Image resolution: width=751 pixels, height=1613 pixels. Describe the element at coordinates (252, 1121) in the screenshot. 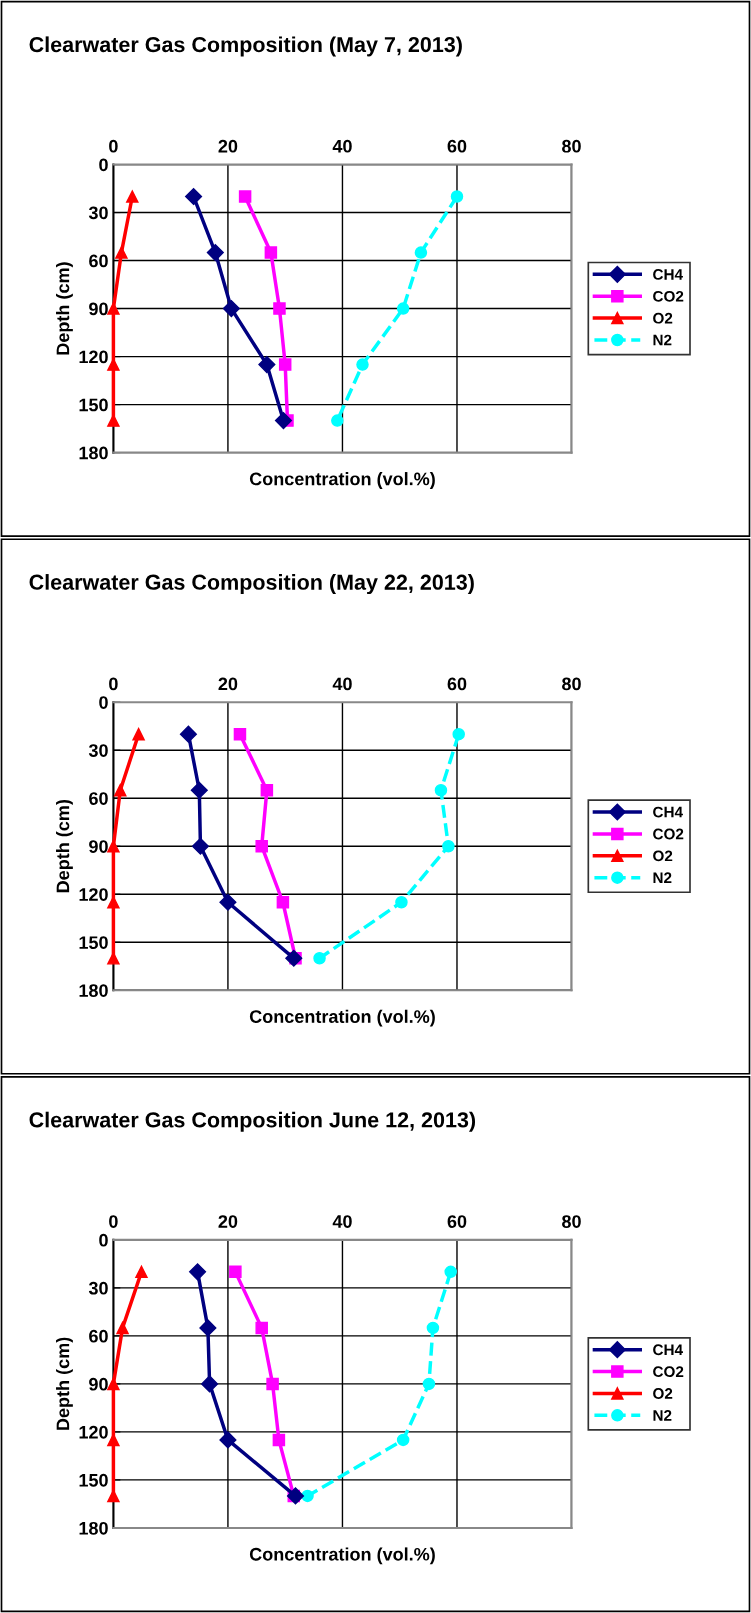

I see `chart-title: Clearwater Gas Composition June 12, 2013)` at that location.